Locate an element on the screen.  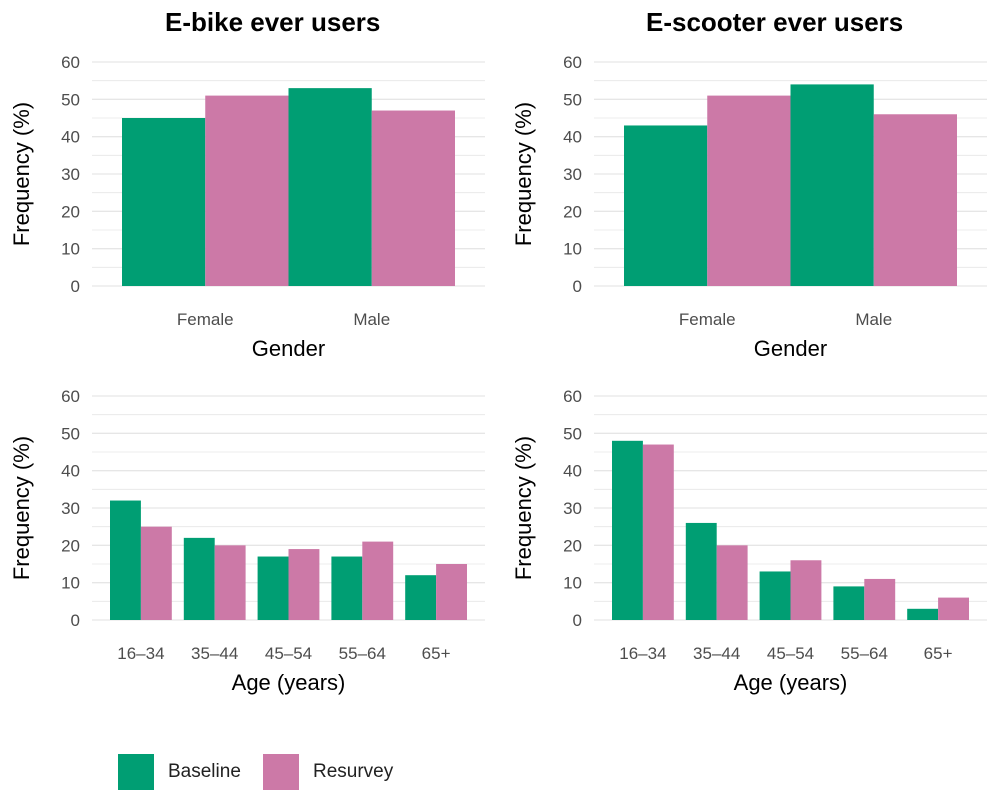
escooter-column-title: E-scooter ever users is located at coordinates (775, 22).